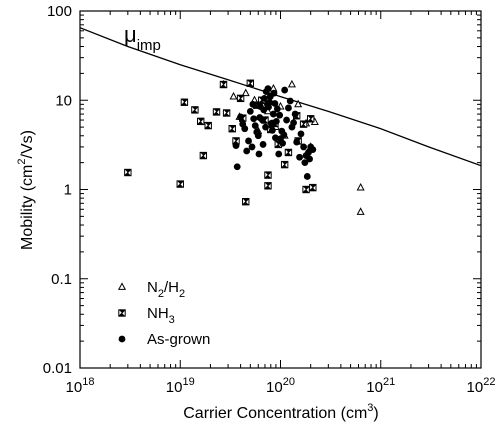 This screenshot has height=432, width=502. What do you see at coordinates (161, 315) in the screenshot?
I see `legend-label: NH3` at bounding box center [161, 315].